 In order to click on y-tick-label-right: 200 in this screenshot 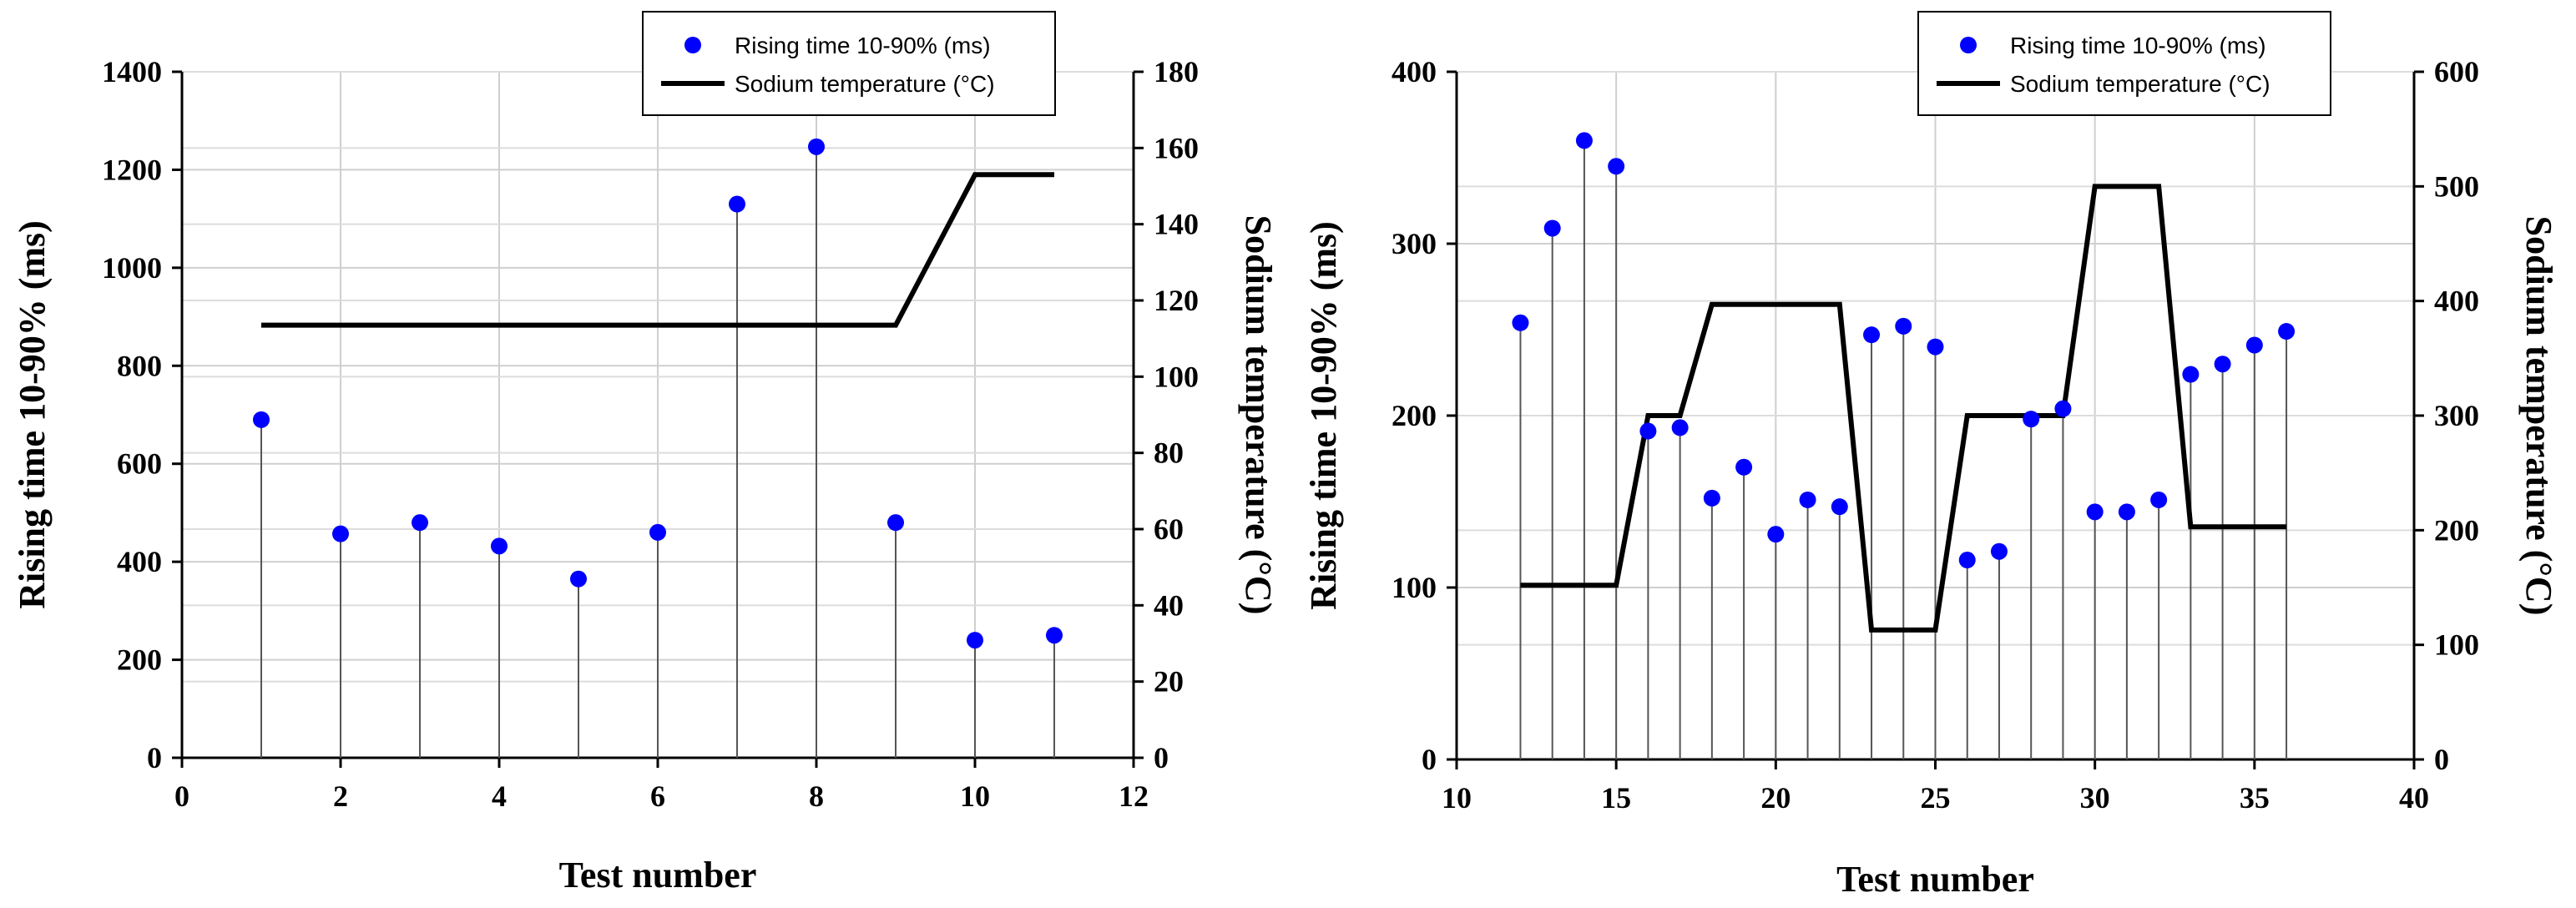, I will do `click(2456, 530)`.